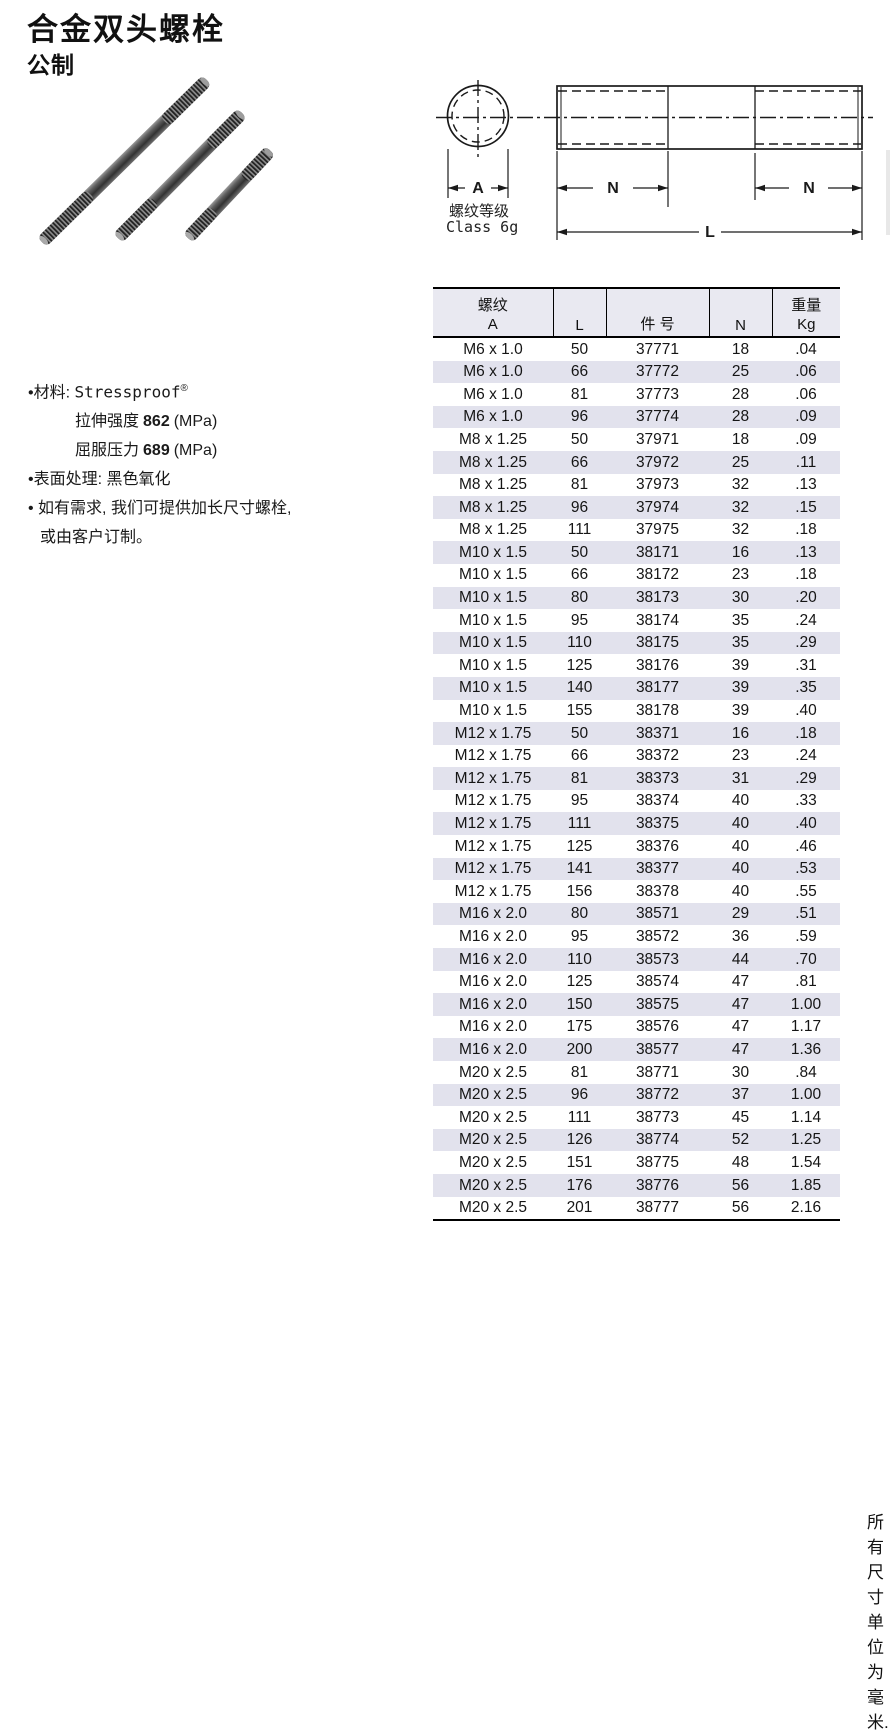  I want to click on table-cell: 37974, so click(657, 507).